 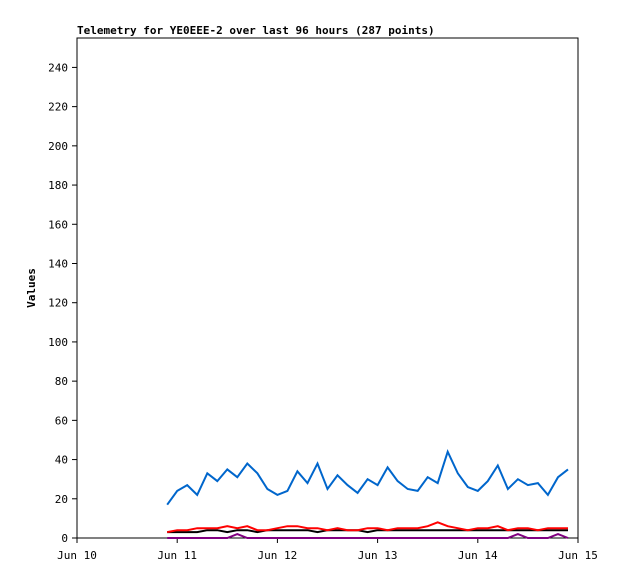 What do you see at coordinates (58, 185) in the screenshot?
I see `y-tick-label: 180` at bounding box center [58, 185].